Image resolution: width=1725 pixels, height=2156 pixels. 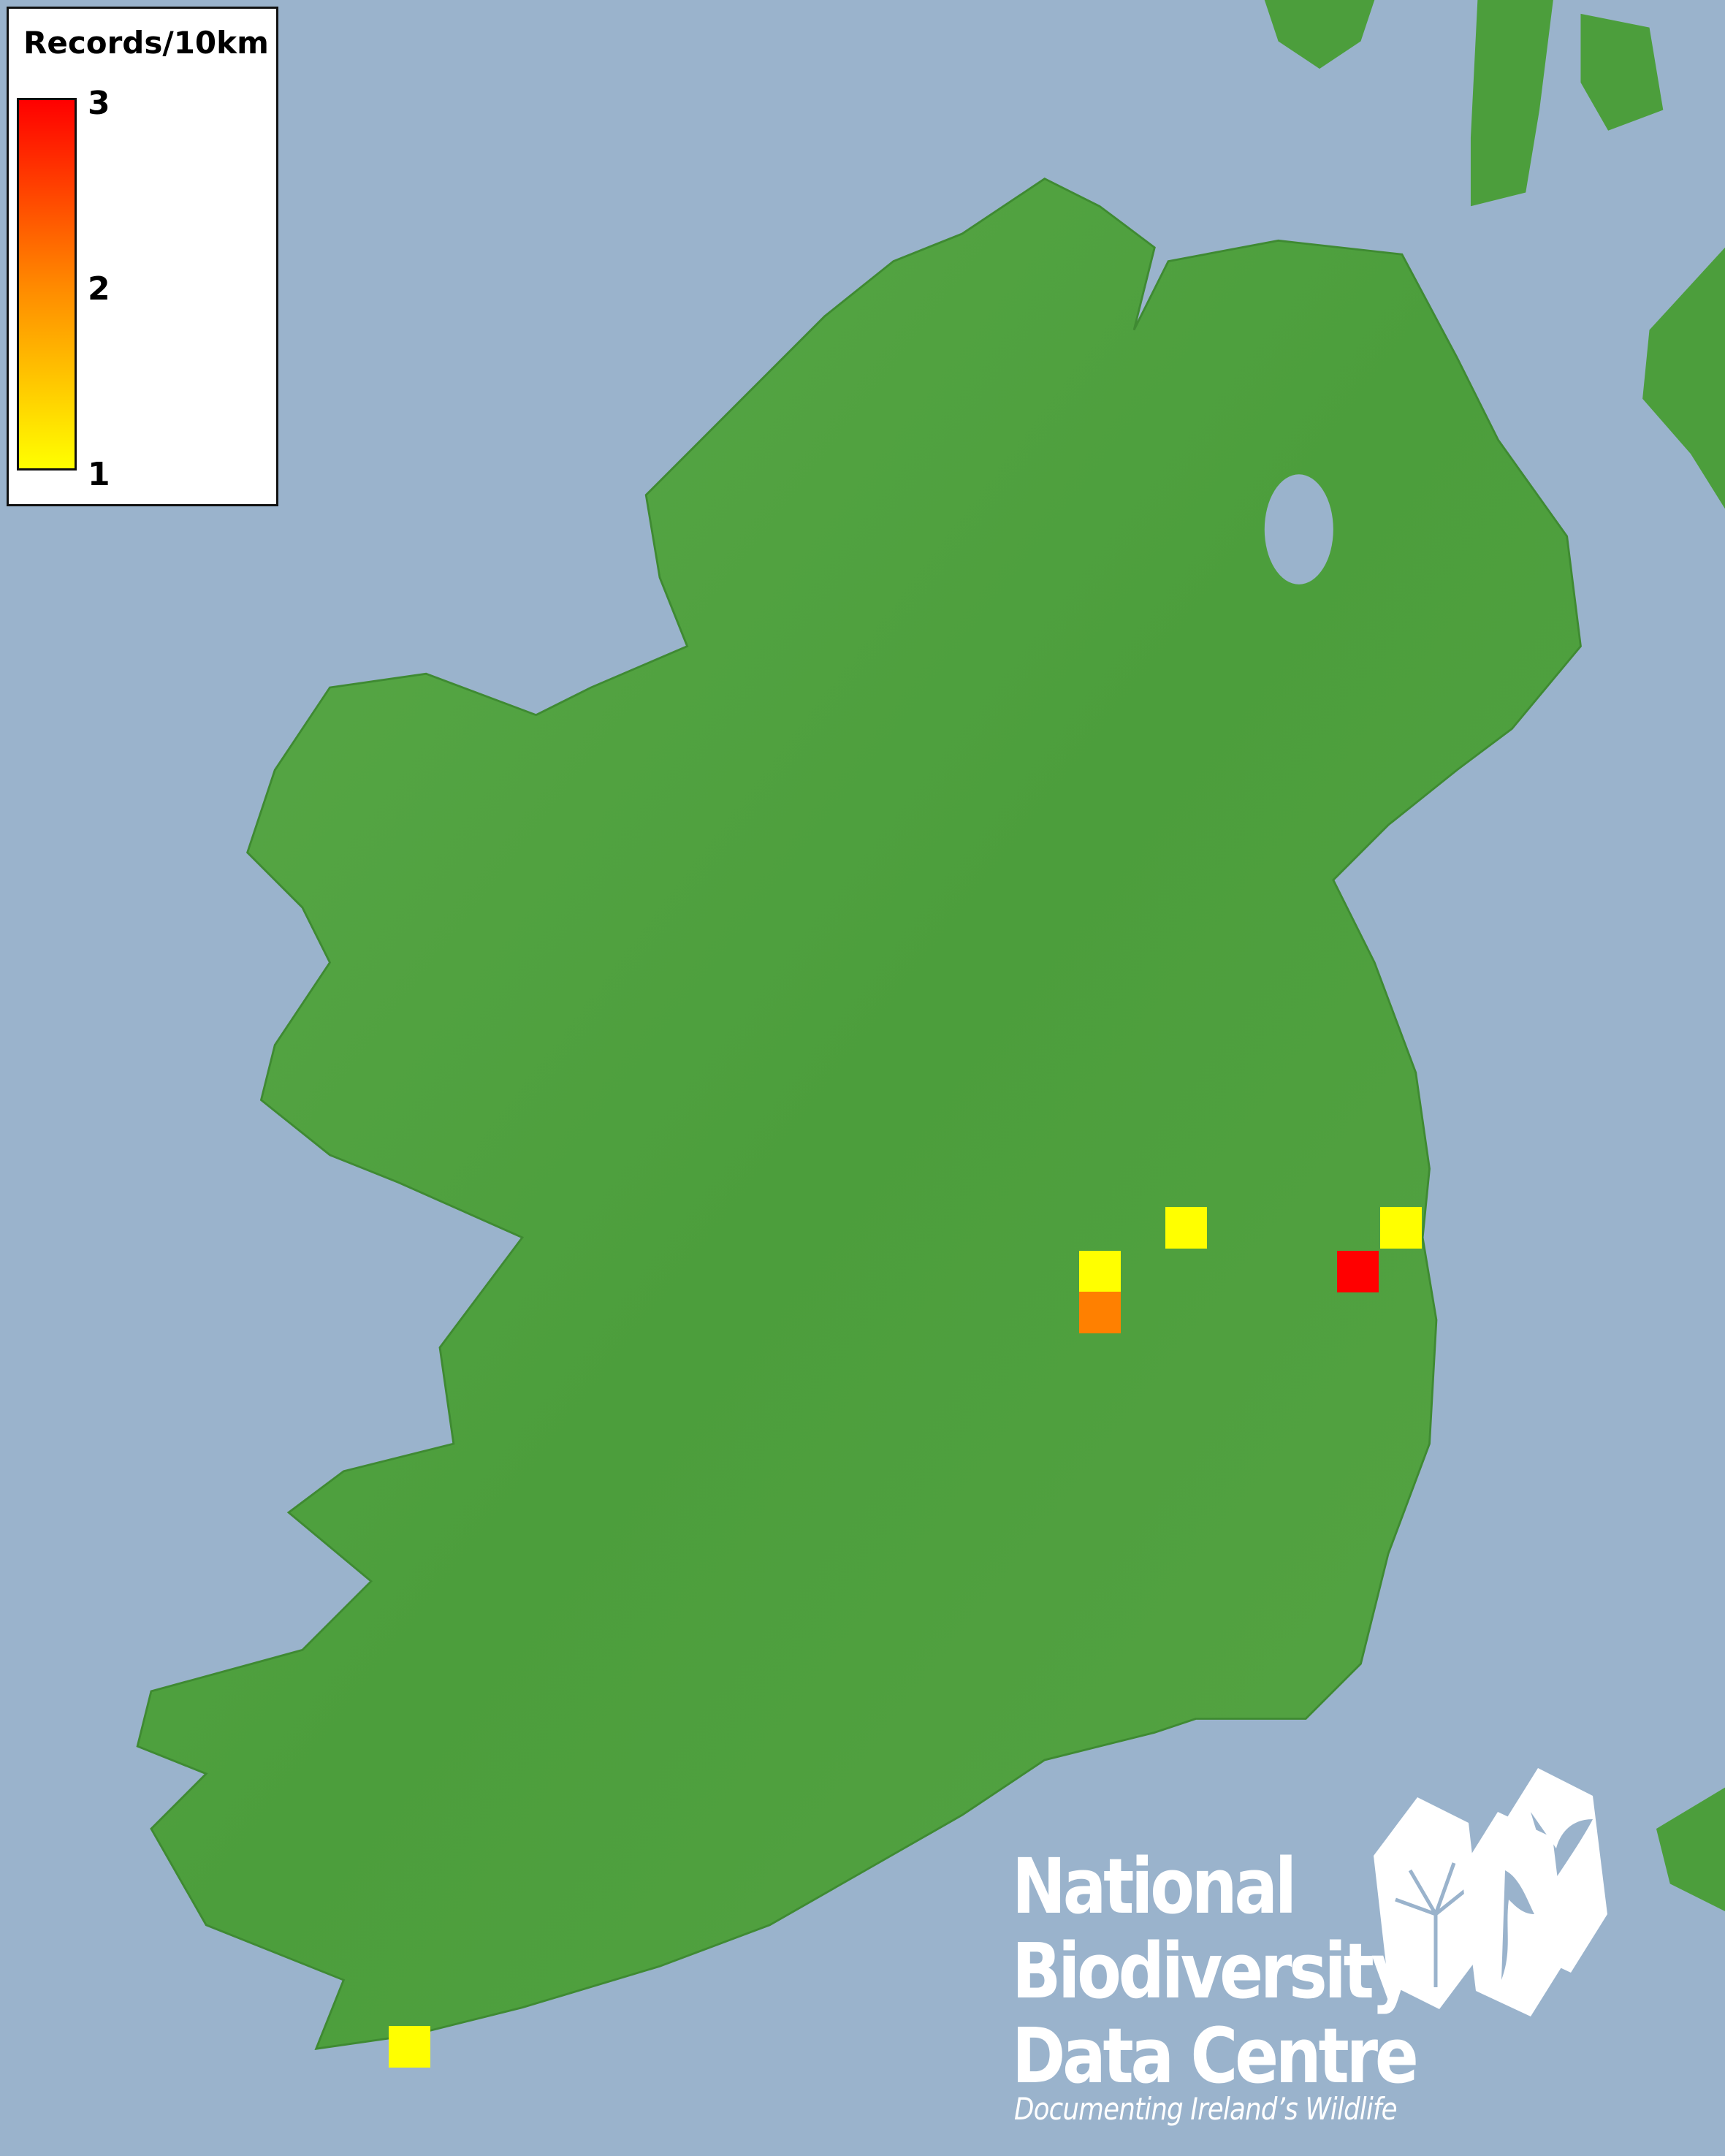 What do you see at coordinates (99, 289) in the screenshot?
I see `legend-tick-mid: 2` at bounding box center [99, 289].